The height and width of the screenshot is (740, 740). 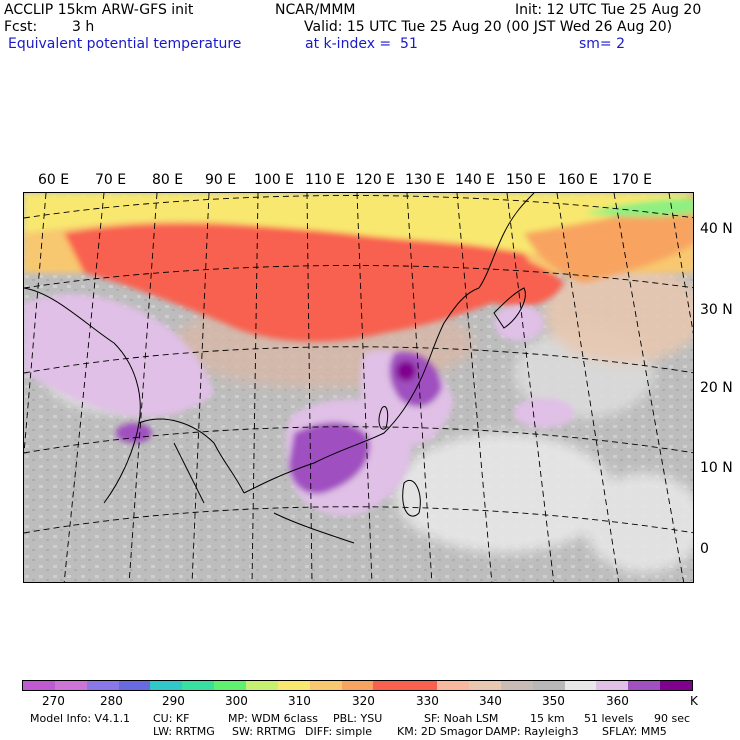 What do you see at coordinates (475, 180) in the screenshot?
I see `lon-label: 140 E` at bounding box center [475, 180].